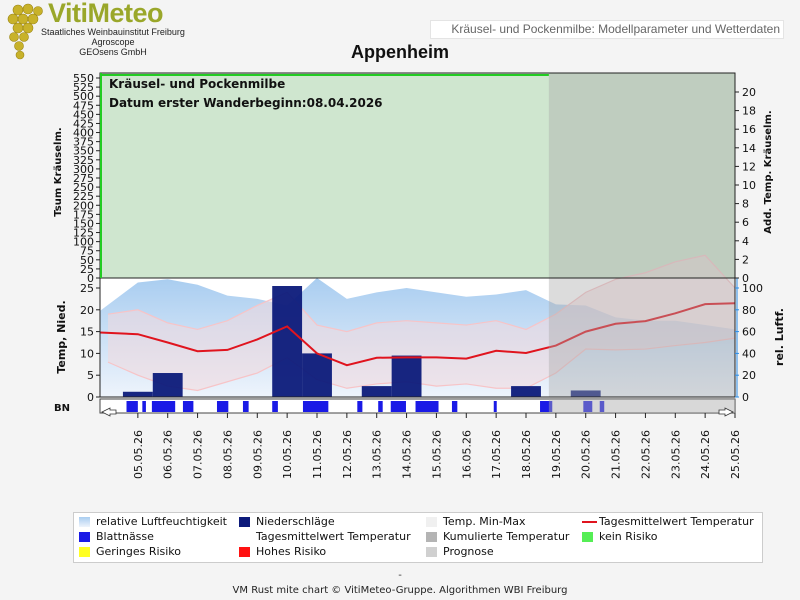 This screenshot has height=600, width=800. Describe the element at coordinates (113, 32) in the screenshot. I see `logo-subtitle-1: Staatliches Weinbauinstitut Freiburg` at that location.